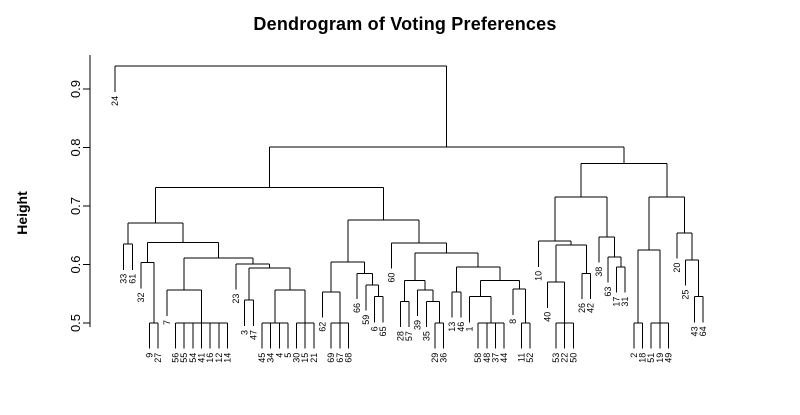 This screenshot has height=415, width=800. Describe the element at coordinates (158, 358) in the screenshot. I see `leaf-label: 27` at that location.